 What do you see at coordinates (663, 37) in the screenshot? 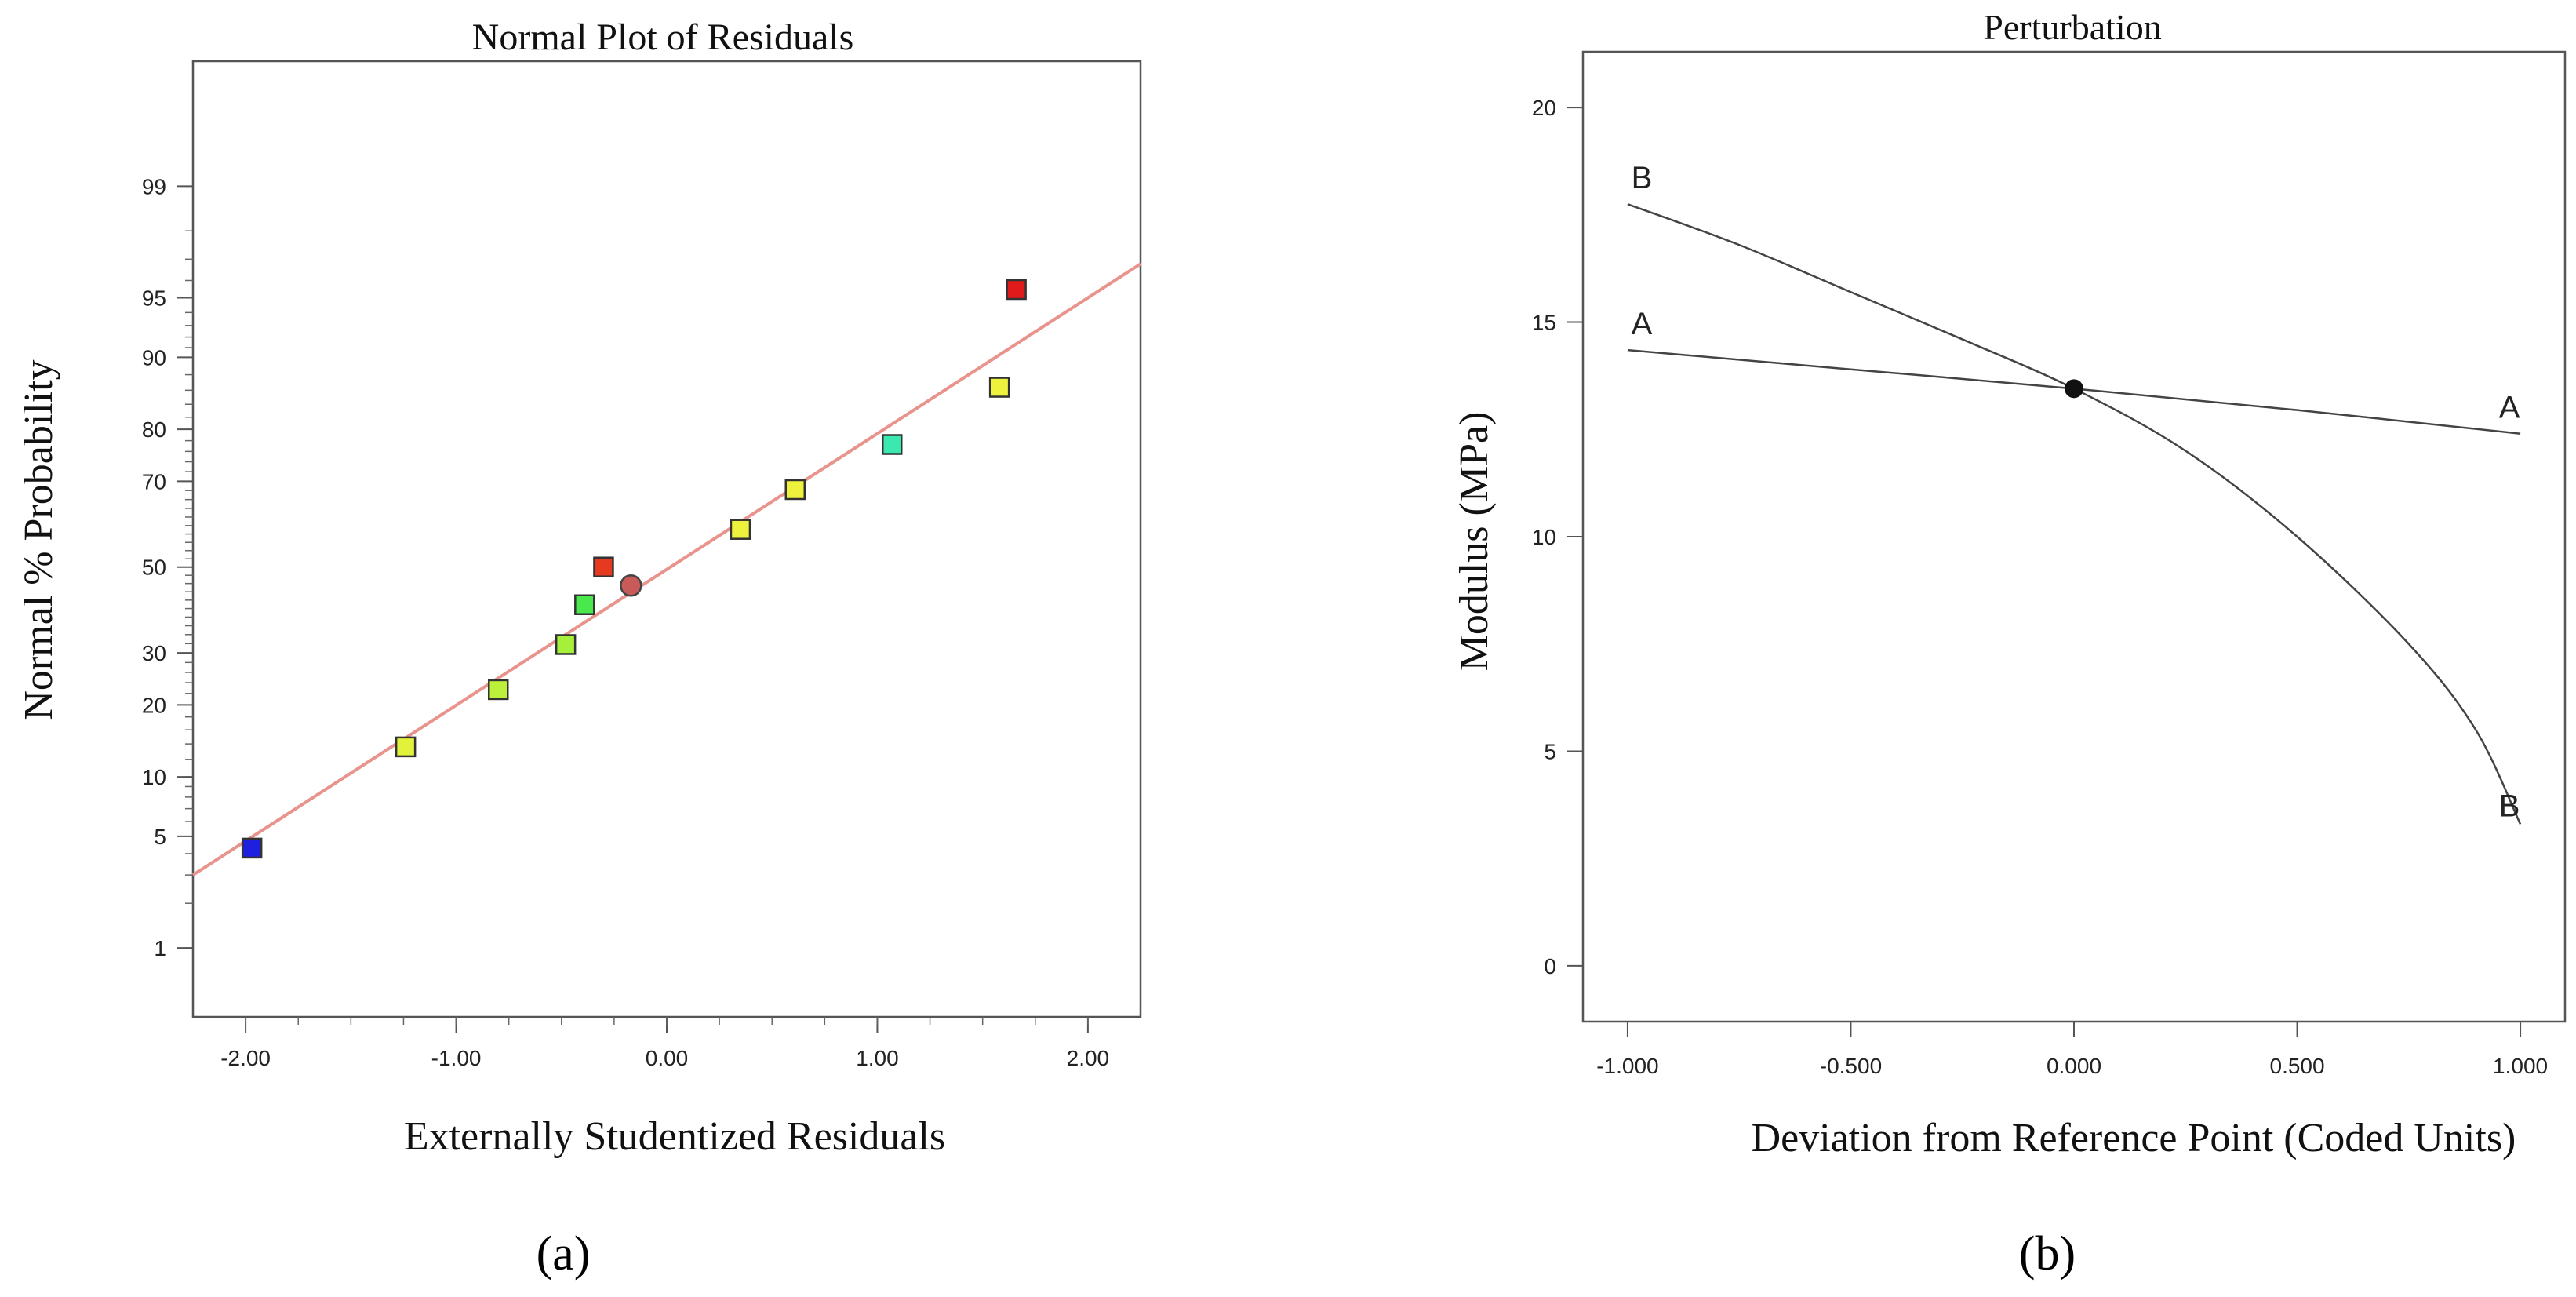
I see `panel-a-title: Normal Plot of Residuals` at bounding box center [663, 37].